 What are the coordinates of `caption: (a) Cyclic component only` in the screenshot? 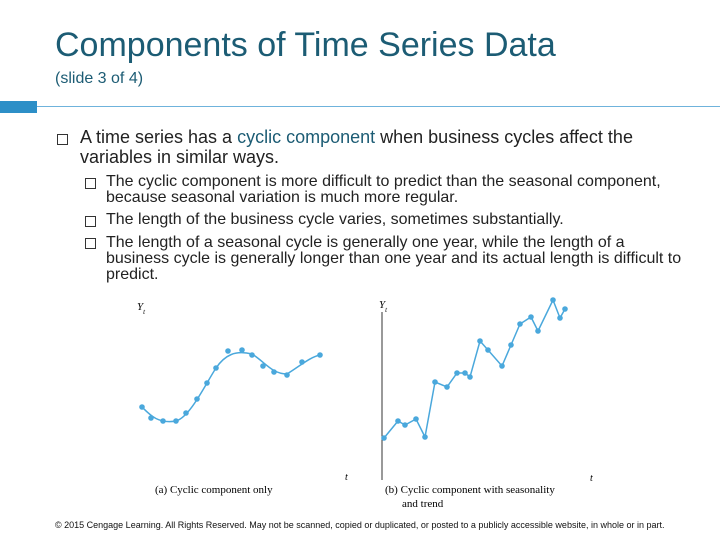 It's located at (214, 490).